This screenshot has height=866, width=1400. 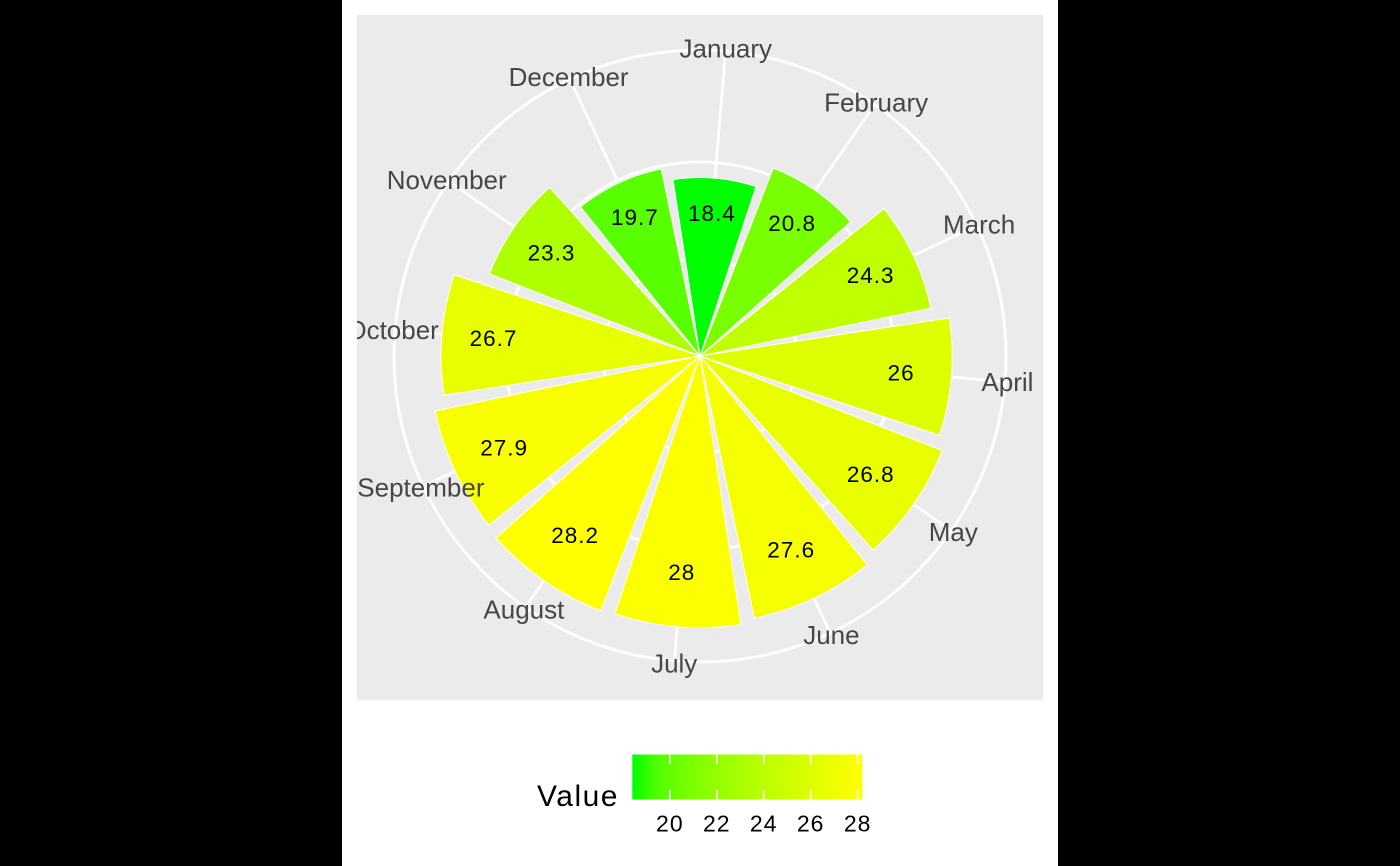 What do you see at coordinates (575, 535) in the screenshot?
I see `svg-text: 28.2` at bounding box center [575, 535].